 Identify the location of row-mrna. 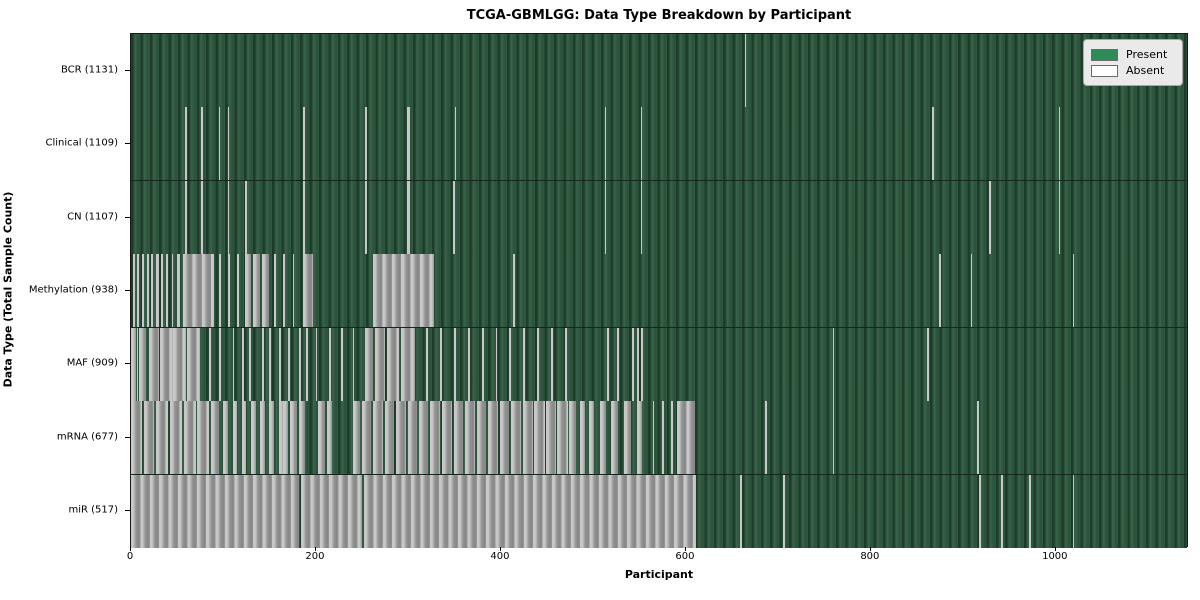
(659, 438).